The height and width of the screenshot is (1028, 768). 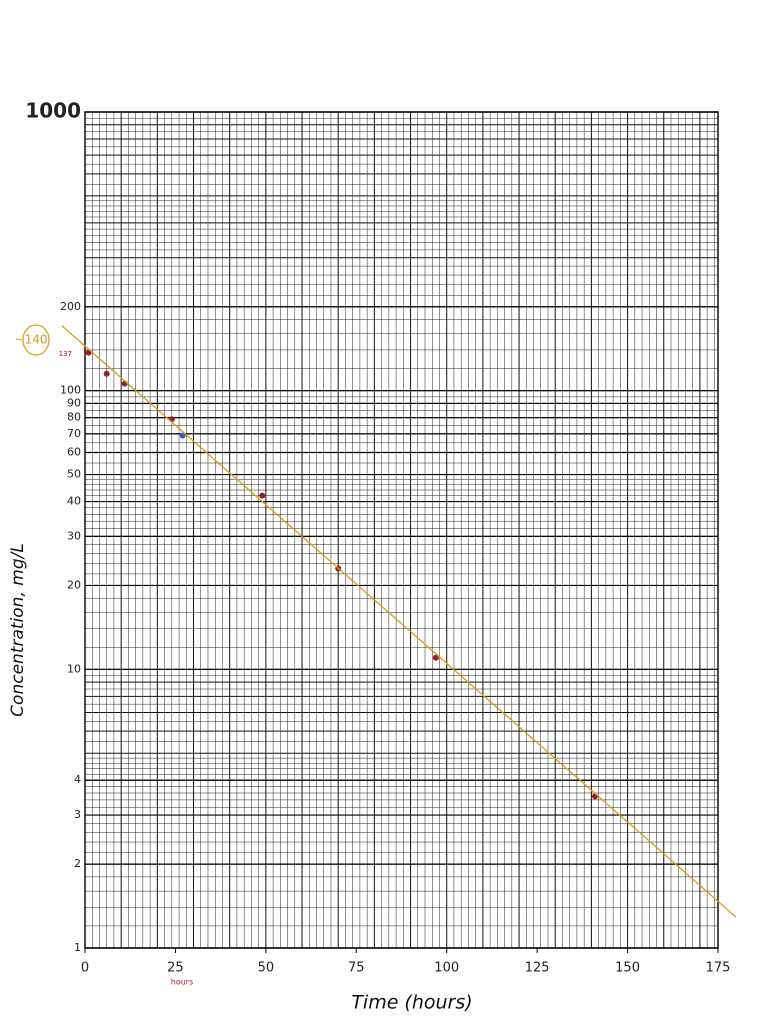 I want to click on y-tick-label: 1, so click(x=77, y=947).